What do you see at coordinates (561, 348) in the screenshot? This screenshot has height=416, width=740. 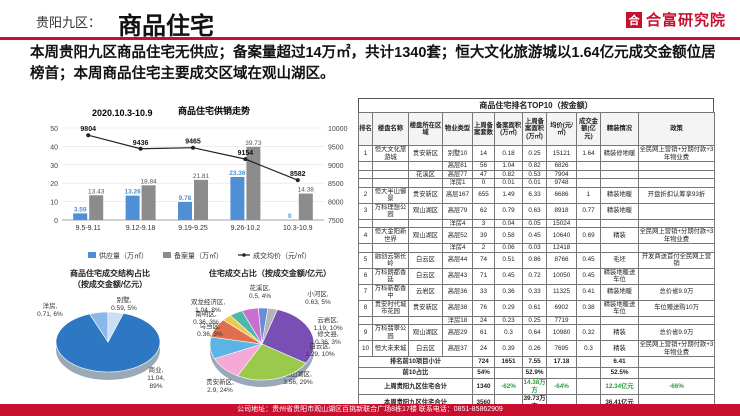 I see `table-cell: 7695` at bounding box center [561, 348].